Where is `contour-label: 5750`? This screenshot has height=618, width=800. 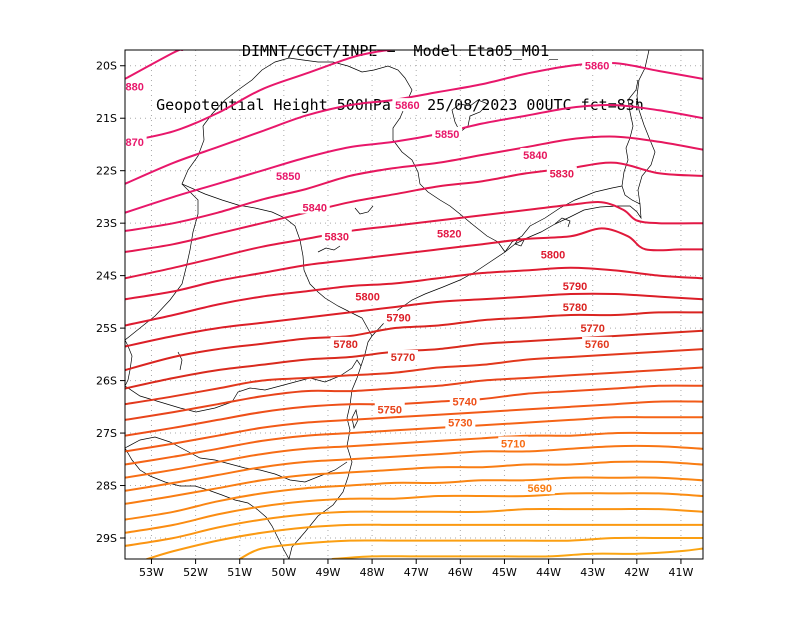
contour-label: 5750 is located at coordinates (389, 410).